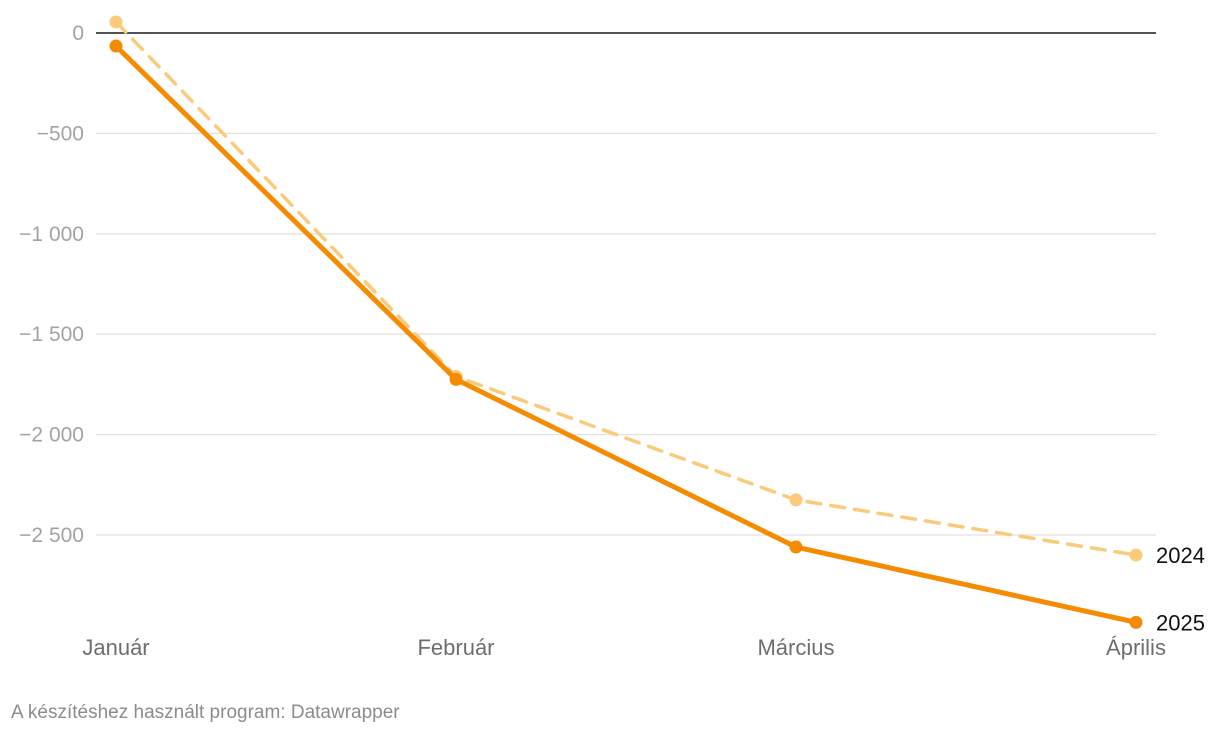 The height and width of the screenshot is (738, 1220). Describe the element at coordinates (60, 133) in the screenshot. I see `y-tick-label: −500` at that location.